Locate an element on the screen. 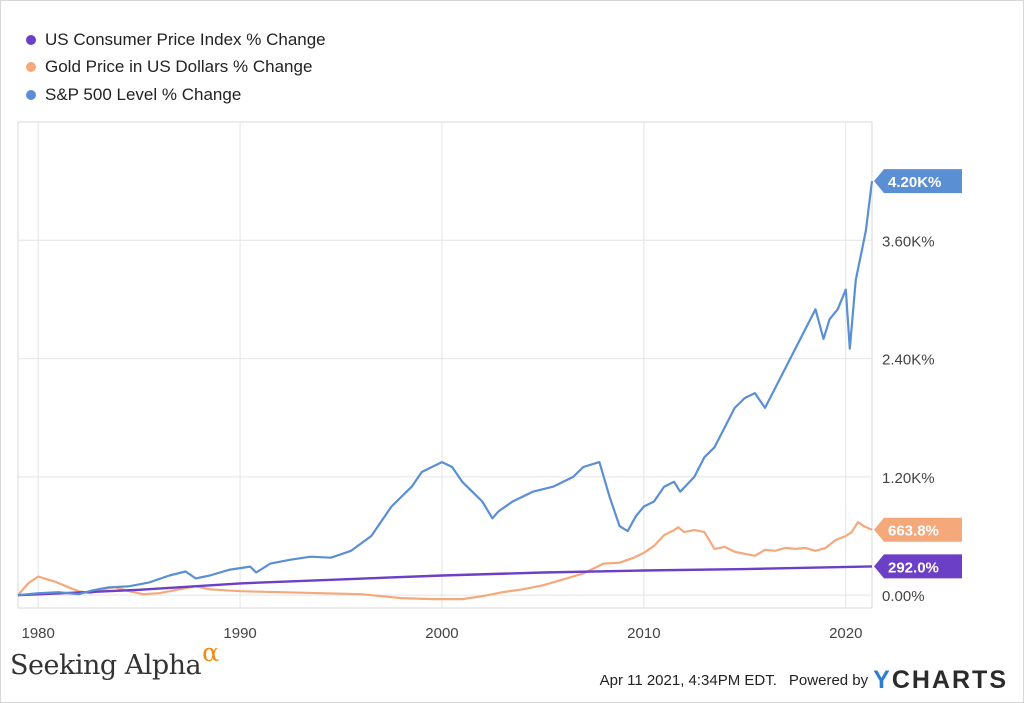 This screenshot has height=703, width=1024. ycharts-y-icon: Y is located at coordinates (882, 680).